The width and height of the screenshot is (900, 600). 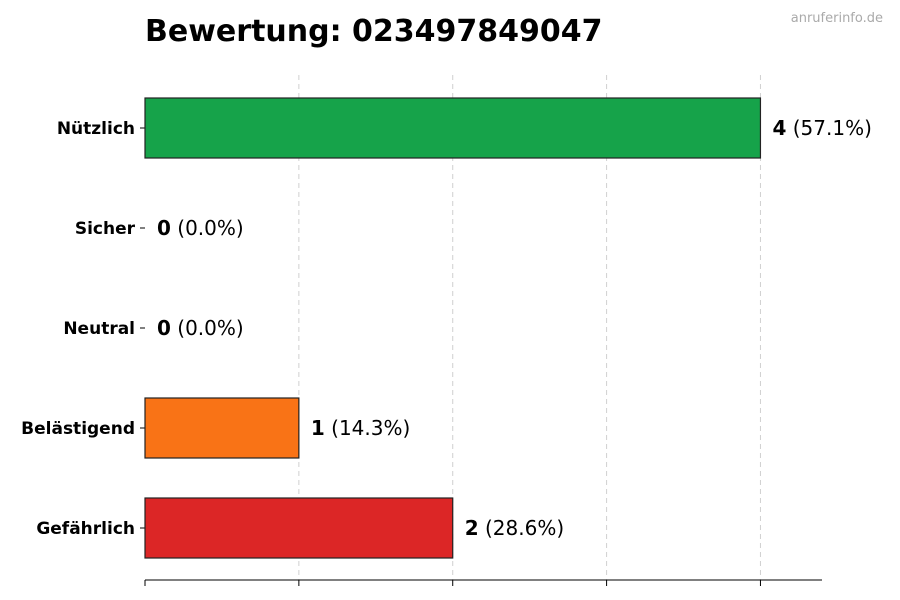 I want to click on watermark: anruferinfo.de, so click(x=837, y=18).